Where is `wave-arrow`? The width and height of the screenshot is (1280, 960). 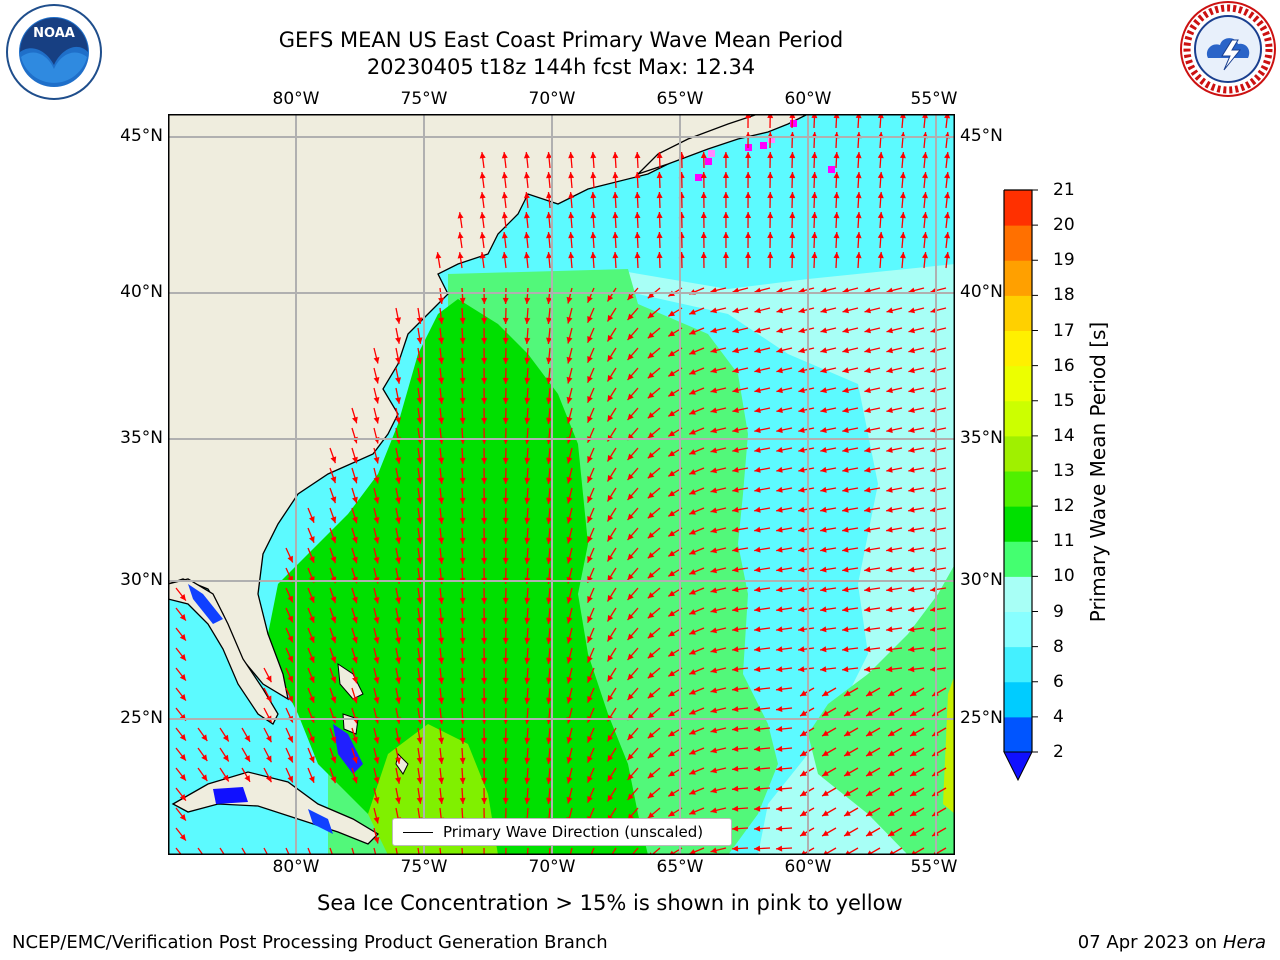 wave-arrow is located at coordinates (440, 851).